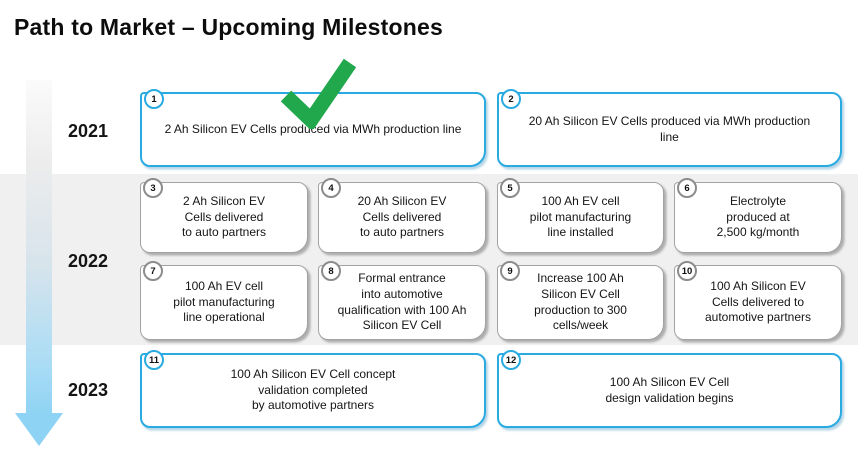  I want to click on milestone-number-badge: 7, so click(153, 271).